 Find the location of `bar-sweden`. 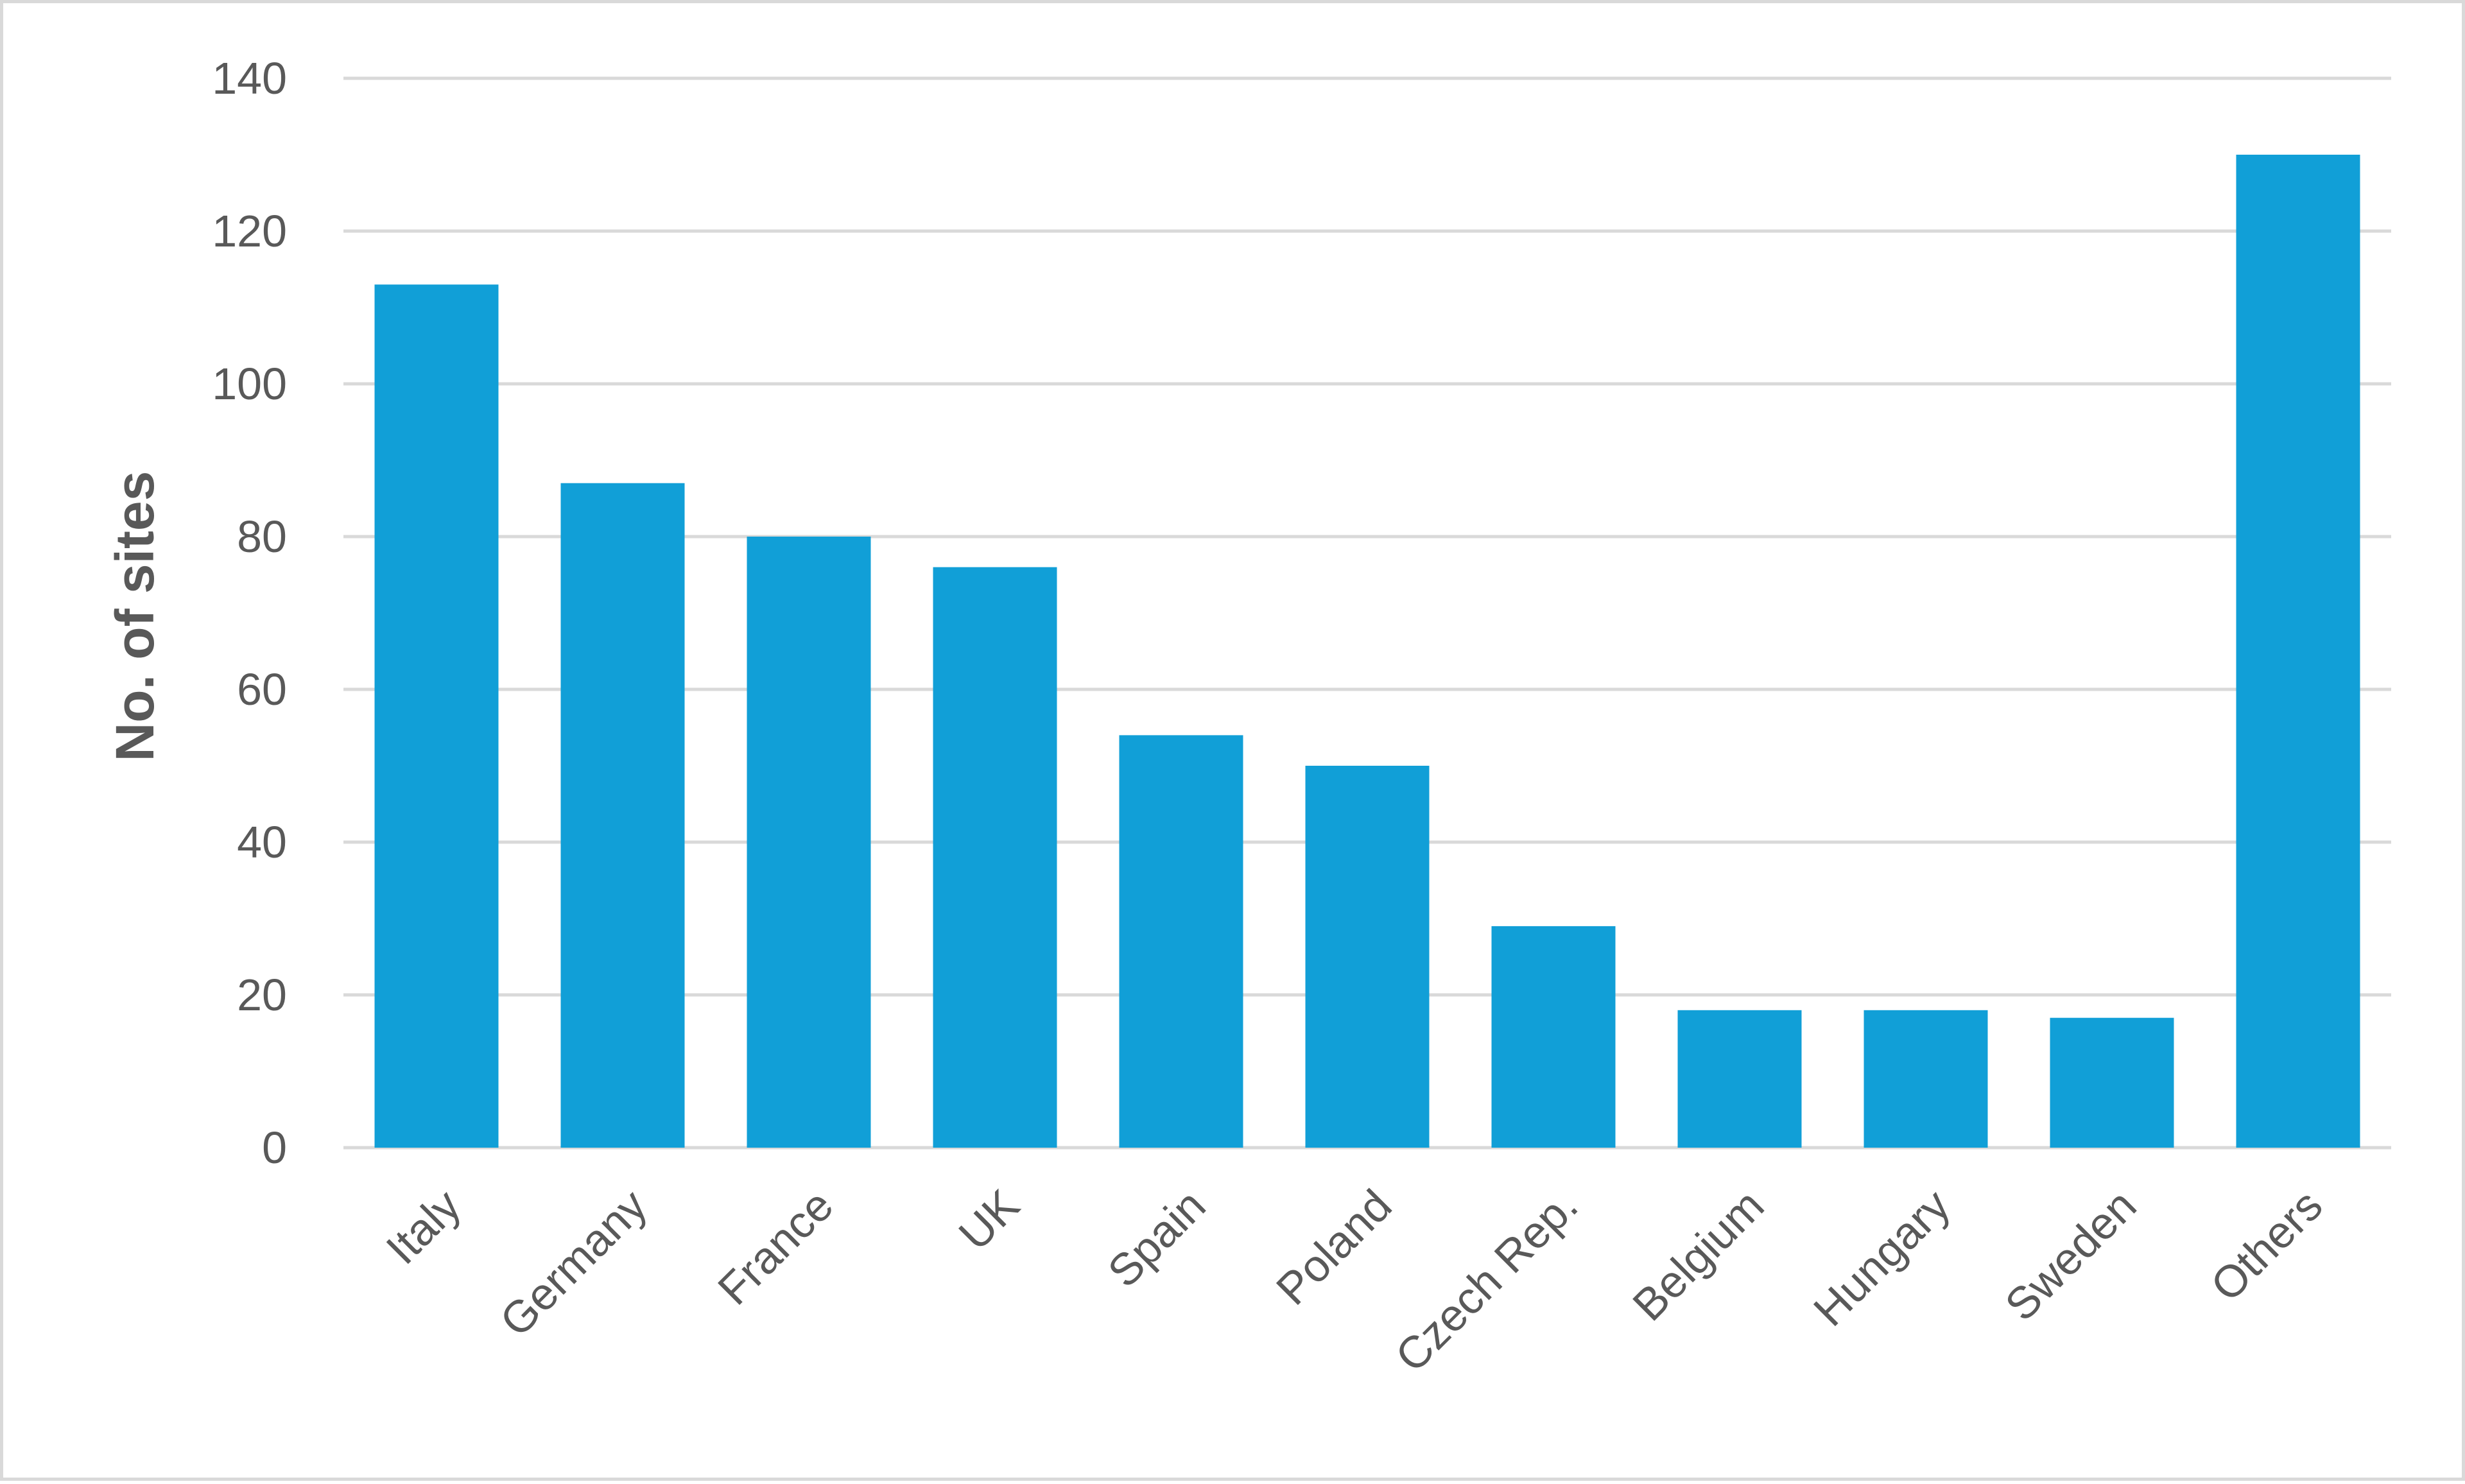

bar-sweden is located at coordinates (2112, 1082).